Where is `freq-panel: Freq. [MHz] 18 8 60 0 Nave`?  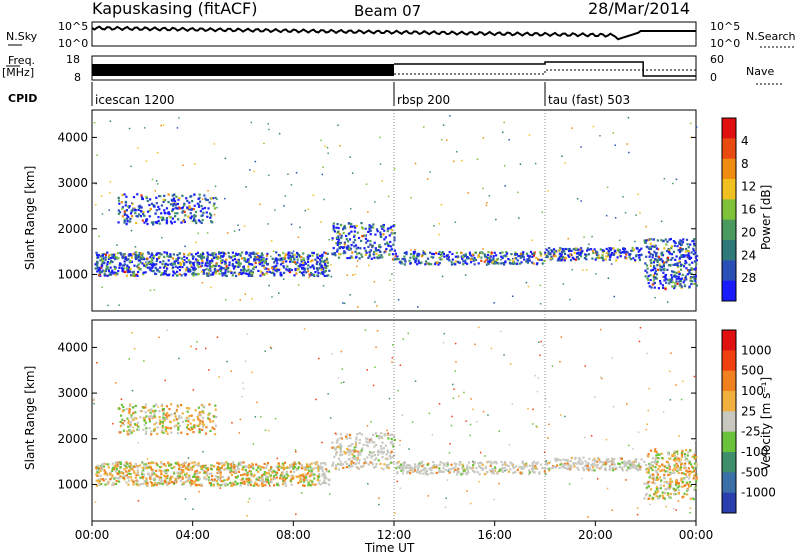 freq-panel: Freq. [MHz] 18 8 60 0 Nave is located at coordinates (392, 69).